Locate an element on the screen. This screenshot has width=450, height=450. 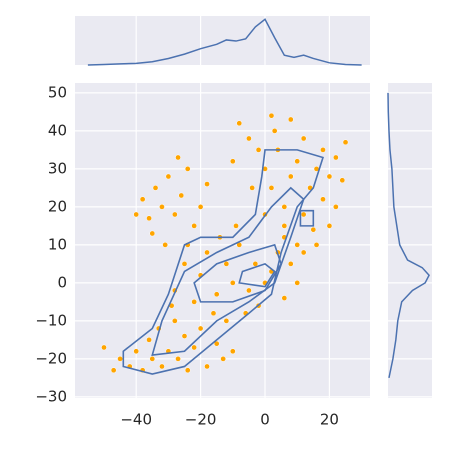
y-tick-label: 50 is located at coordinates (57, 92).